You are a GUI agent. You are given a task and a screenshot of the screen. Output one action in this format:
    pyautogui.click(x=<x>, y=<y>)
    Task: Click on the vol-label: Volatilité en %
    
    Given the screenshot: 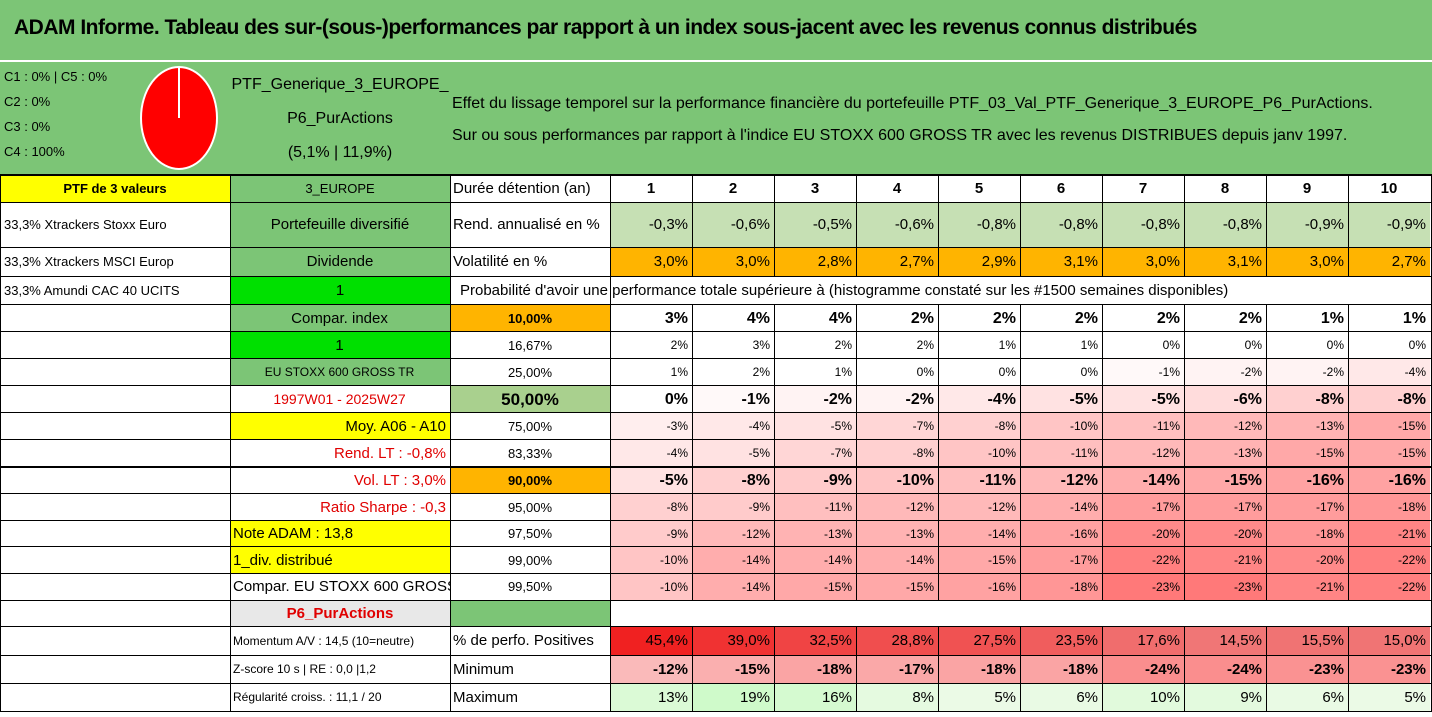 What is the action you would take?
    pyautogui.click(x=500, y=261)
    